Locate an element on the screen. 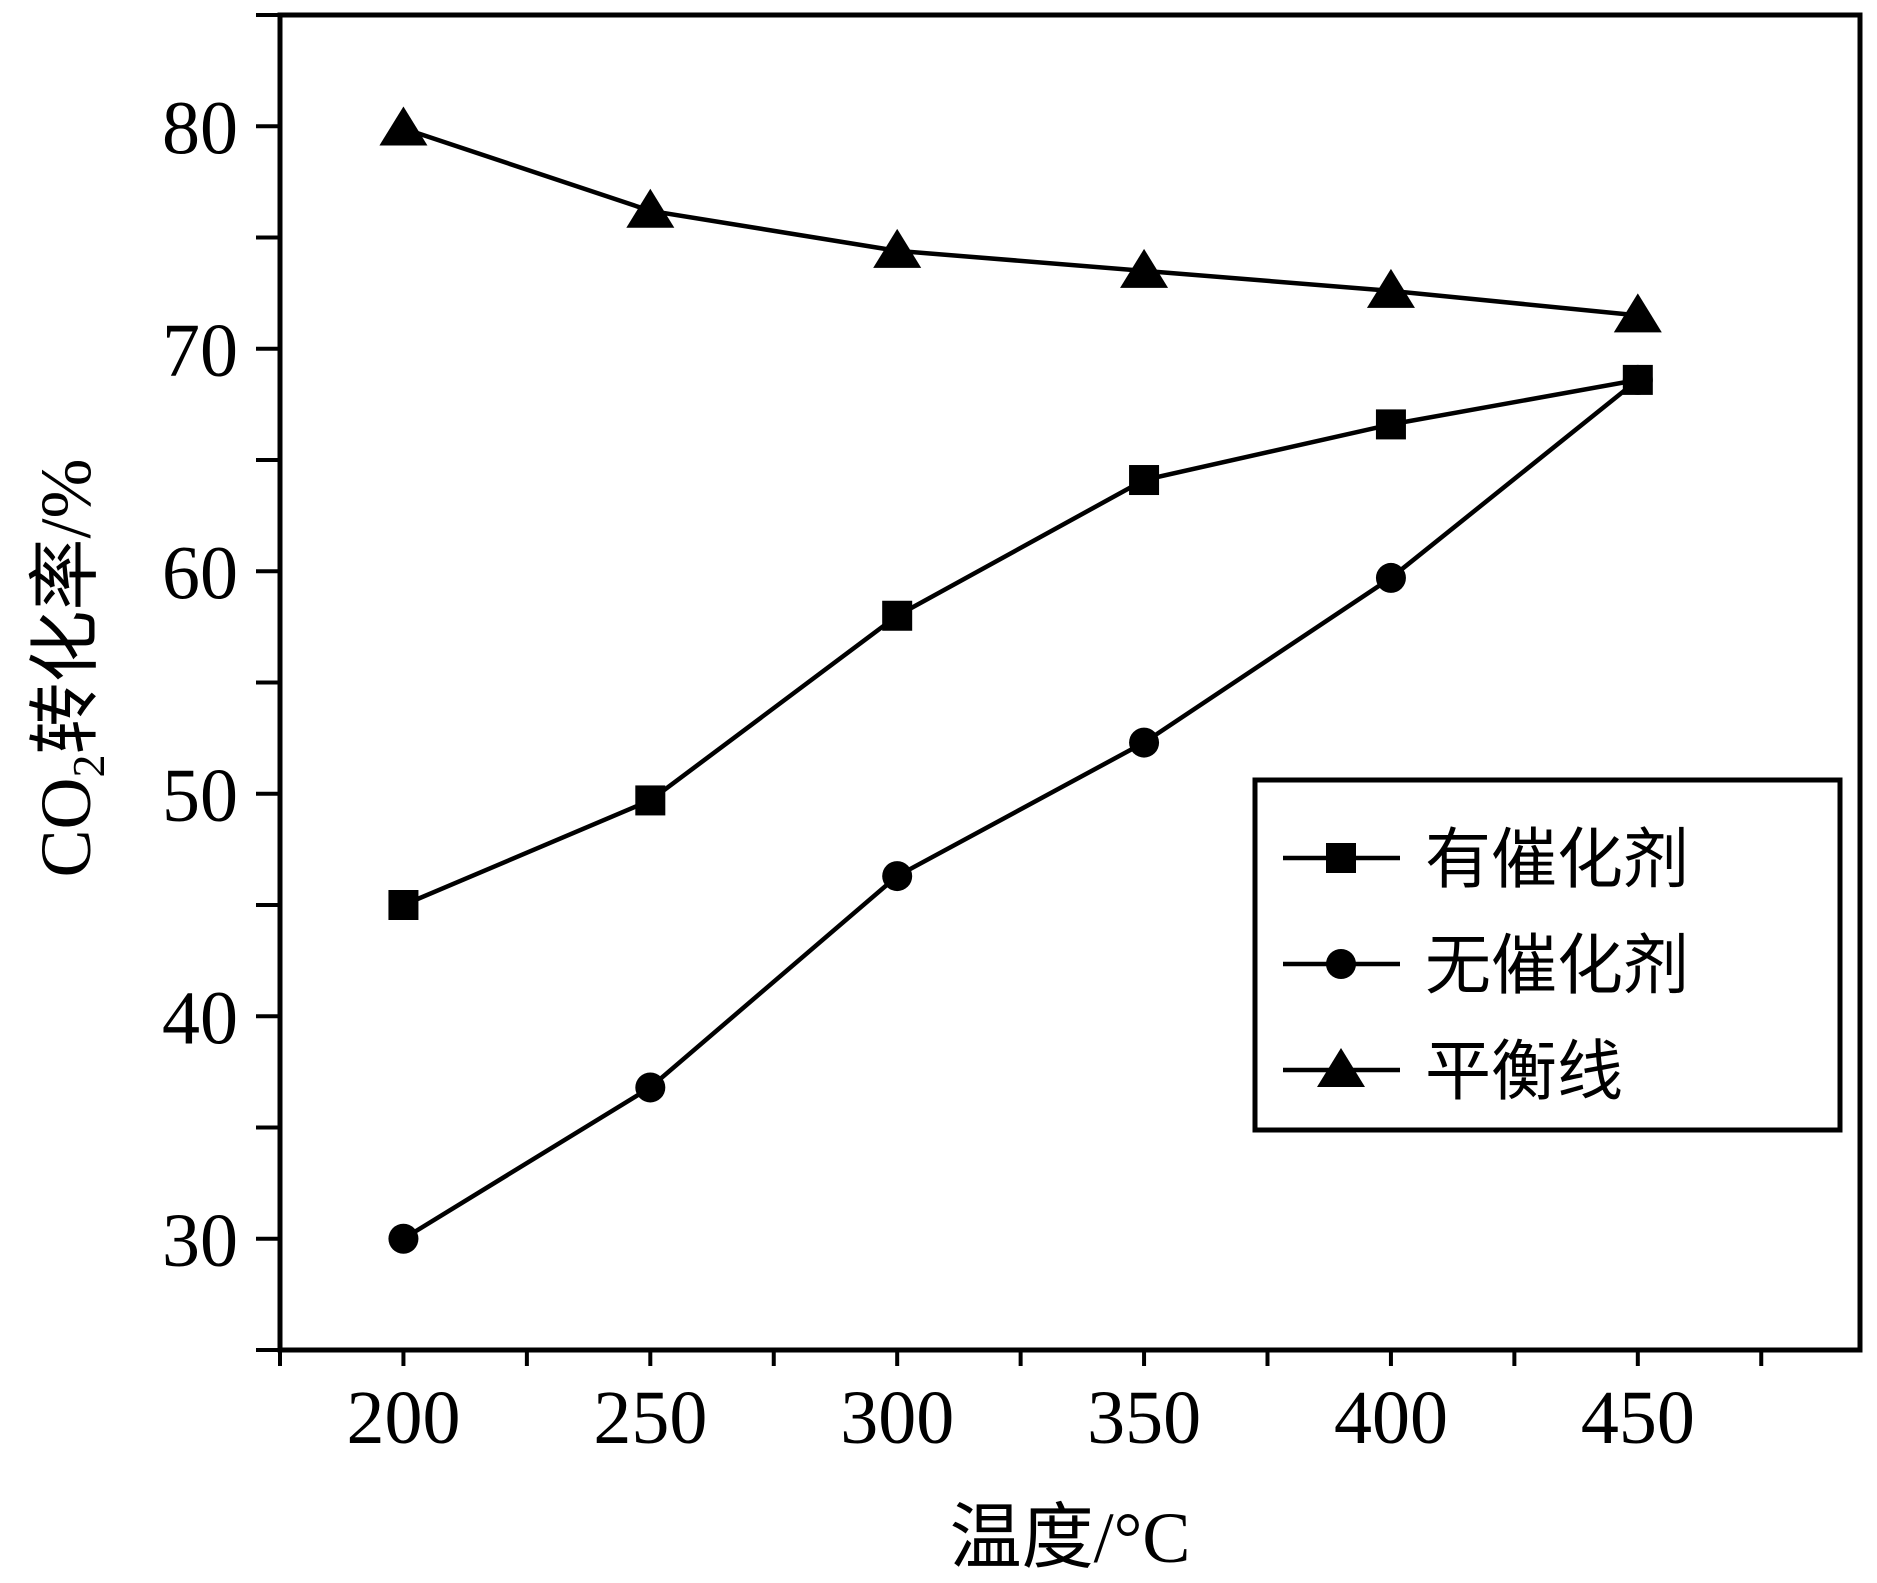 Image resolution: width=1877 pixels, height=1583 pixels. y-tick-label-40: 40 is located at coordinates (200, 1018).